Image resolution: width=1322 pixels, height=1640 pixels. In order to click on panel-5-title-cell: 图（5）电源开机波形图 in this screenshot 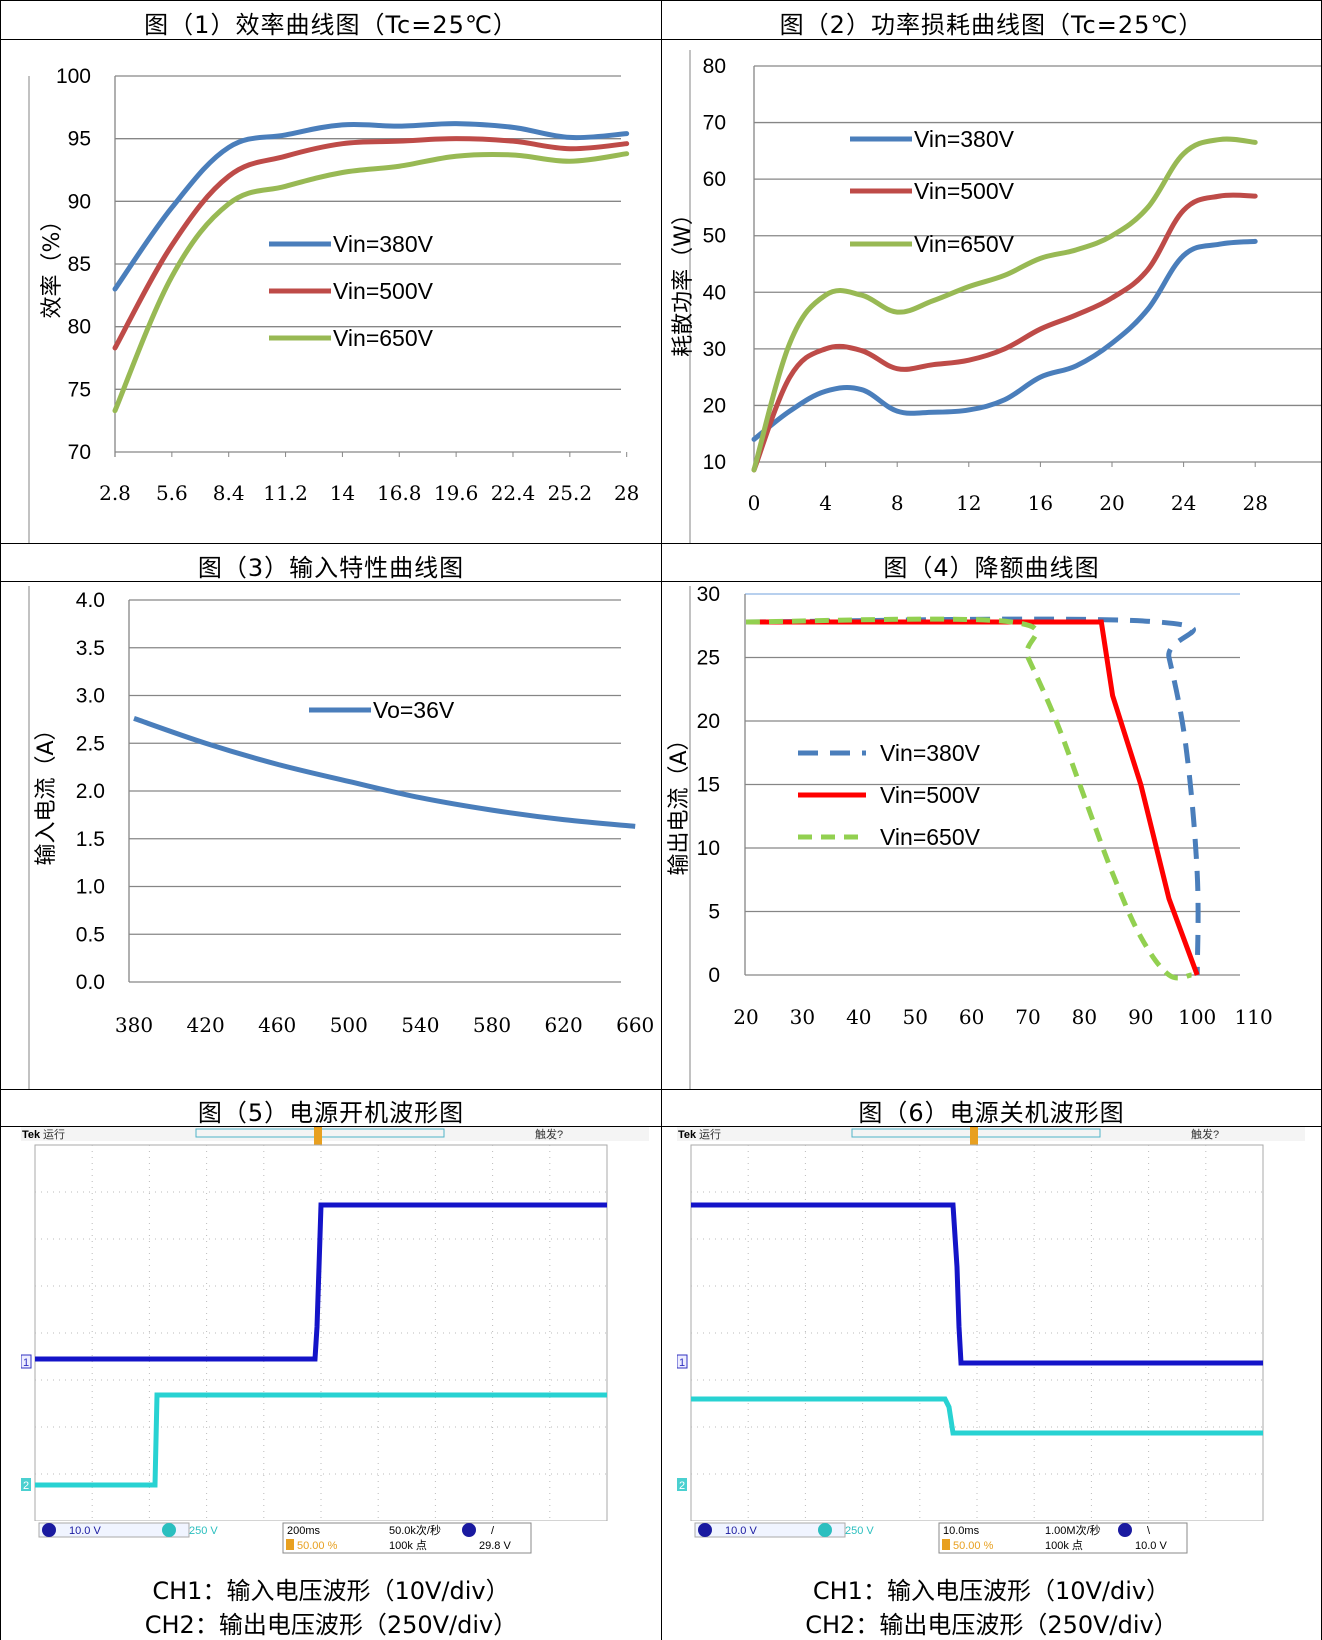, I will do `click(331, 1108)`.